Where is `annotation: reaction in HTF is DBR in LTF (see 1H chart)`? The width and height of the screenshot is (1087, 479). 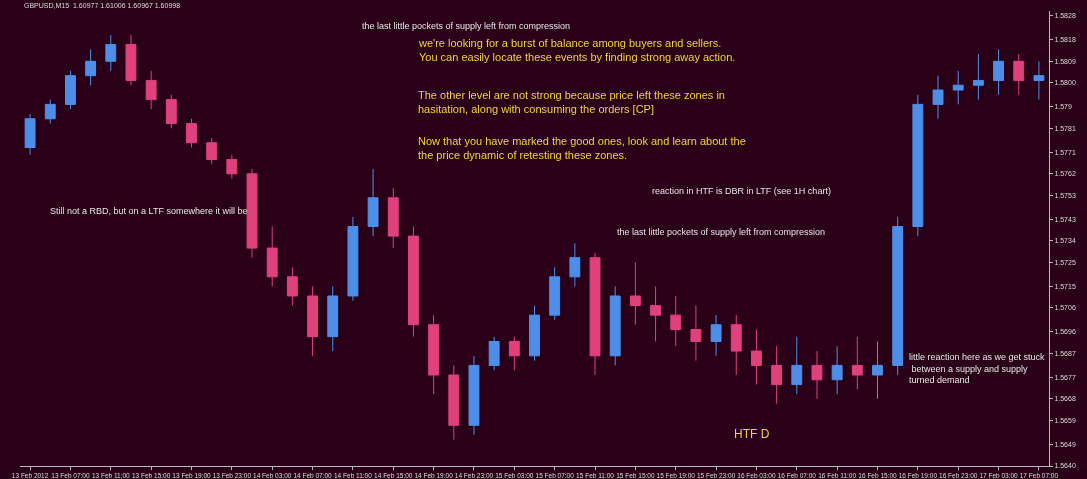
annotation: reaction in HTF is DBR in LTF (see 1H chart) is located at coordinates (741, 191).